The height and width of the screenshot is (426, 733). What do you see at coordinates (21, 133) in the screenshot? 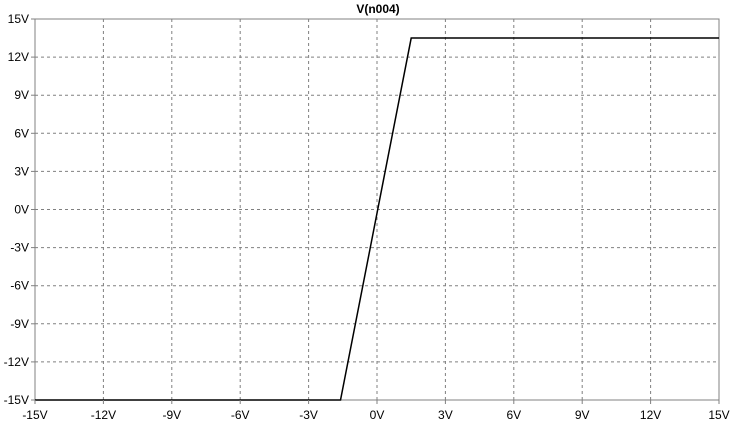
I see `y-tick-label: 6V` at bounding box center [21, 133].